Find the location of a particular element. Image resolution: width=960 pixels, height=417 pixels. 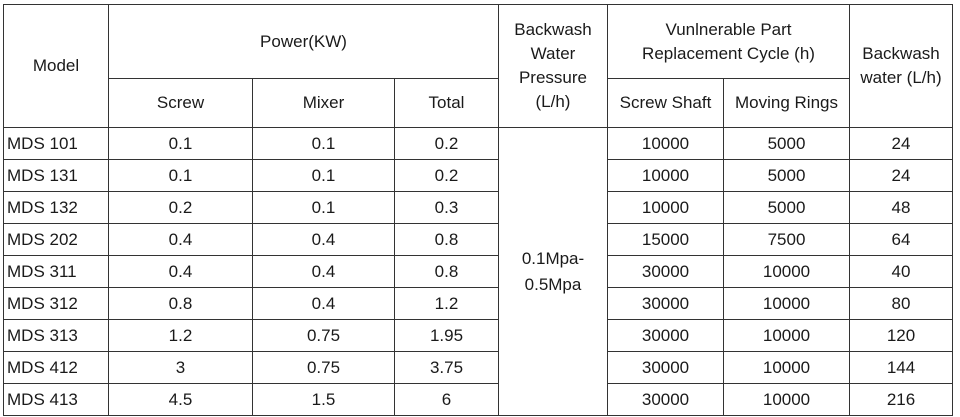

cell-model: MDS 311 is located at coordinates (56, 271).